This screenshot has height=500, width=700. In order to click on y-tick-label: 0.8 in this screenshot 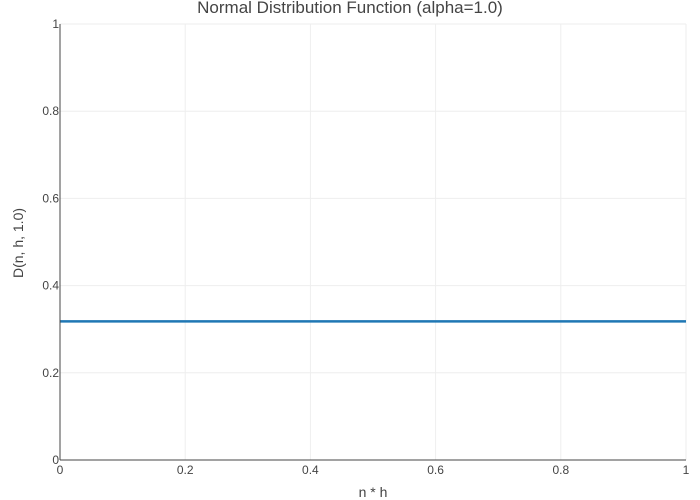, I will do `click(50, 111)`.